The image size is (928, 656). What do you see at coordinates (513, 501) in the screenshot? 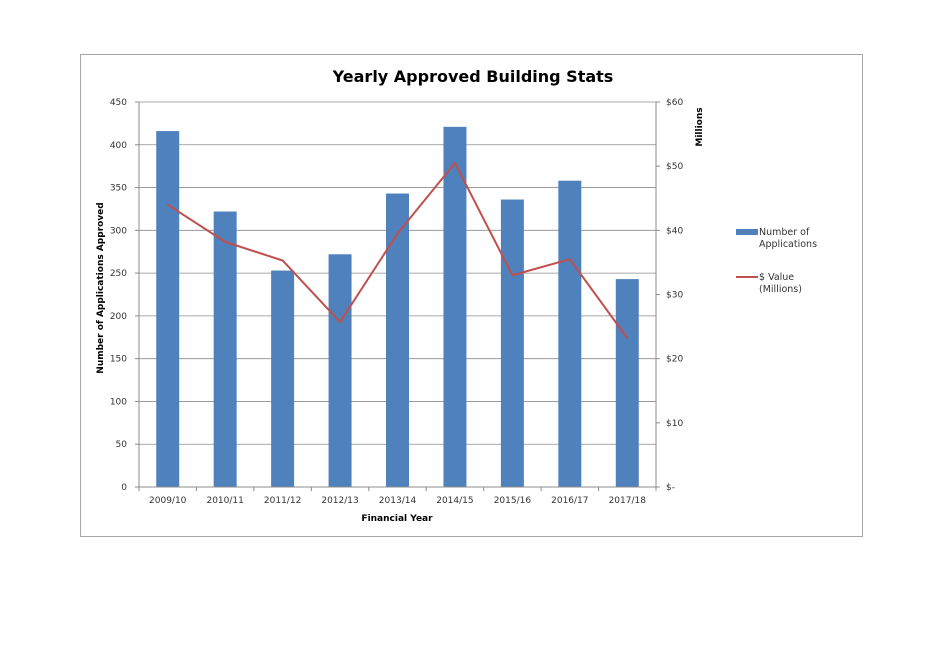
I see `x-tick-label: 2015/16` at bounding box center [513, 501].